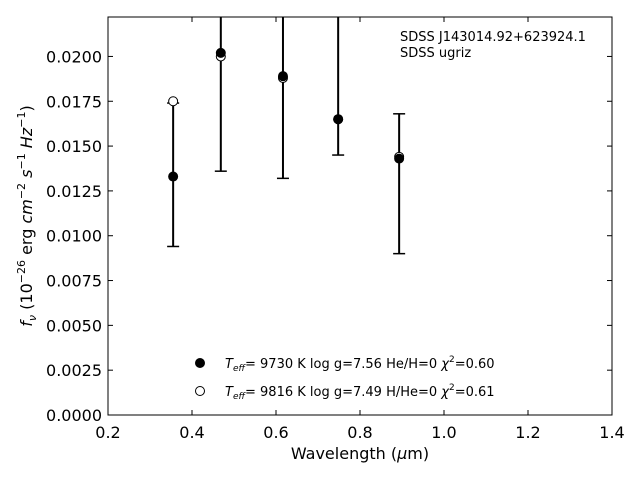 The height and width of the screenshot is (480, 640). Describe the element at coordinates (360, 392) in the screenshot. I see `legend-entry-2: Teff= 9816 K log g=7.49 H/He=0 χ2=0.61` at that location.